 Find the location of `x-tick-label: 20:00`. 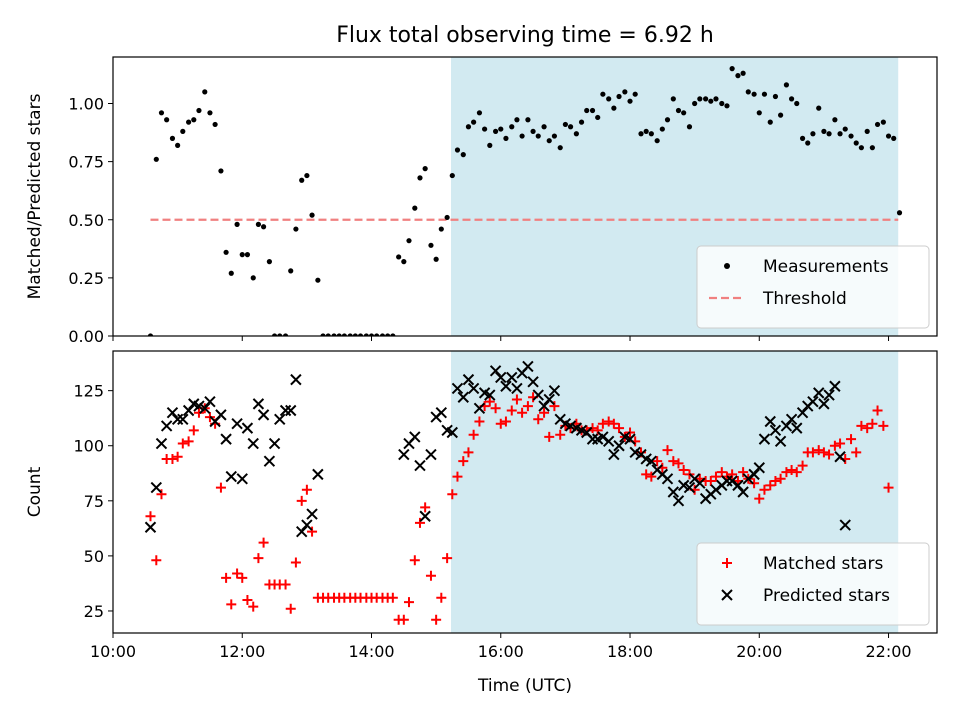

x-tick-label: 20:00 is located at coordinates (759, 651).